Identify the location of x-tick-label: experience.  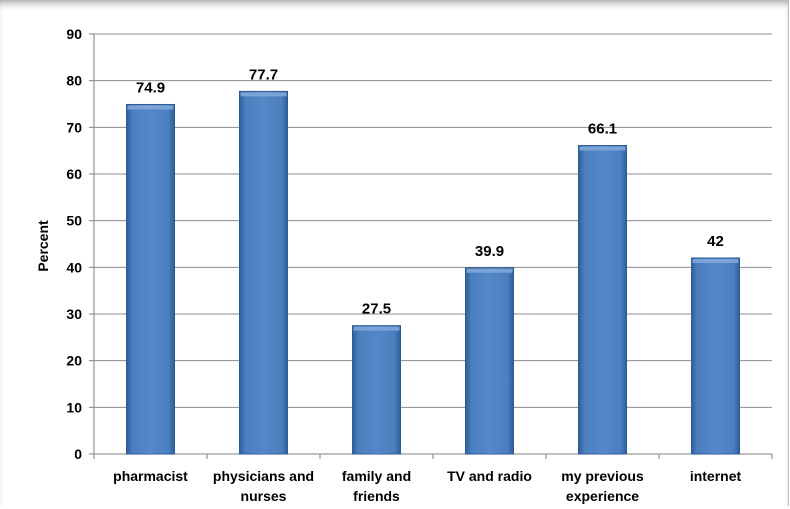
(602, 496).